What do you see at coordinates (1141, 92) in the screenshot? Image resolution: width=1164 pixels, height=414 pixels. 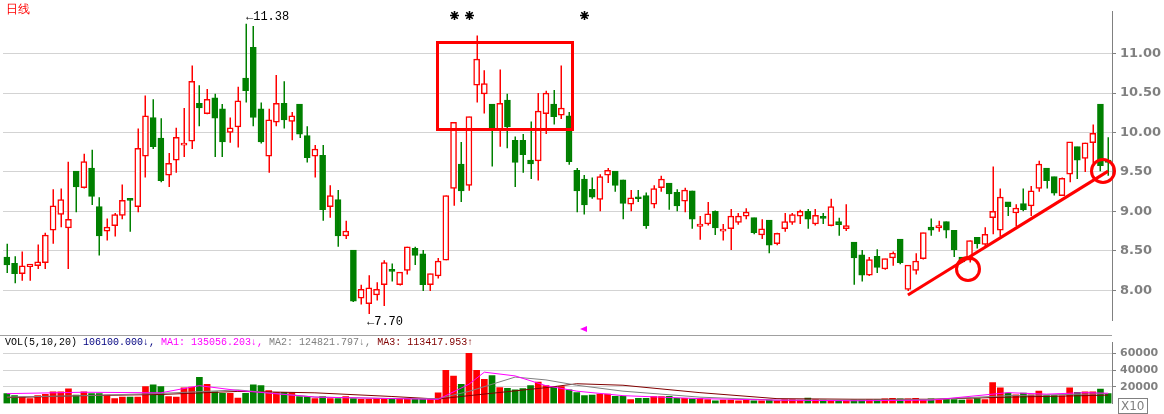 I see `y-tick-label: 10.50` at bounding box center [1141, 92].